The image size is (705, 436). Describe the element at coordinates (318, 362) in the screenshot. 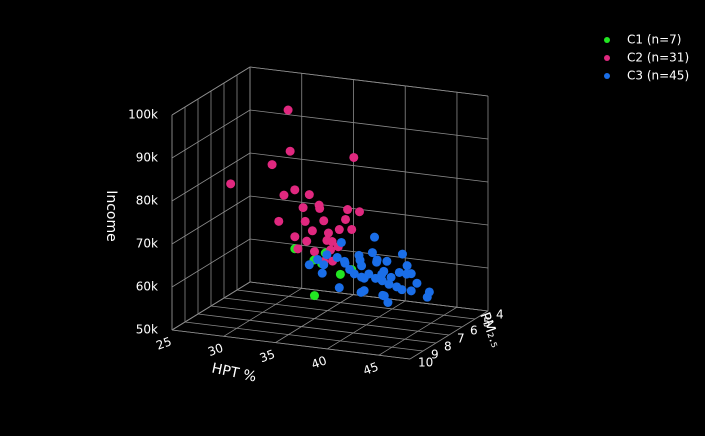

I see `x-tick-label: 40` at that location.